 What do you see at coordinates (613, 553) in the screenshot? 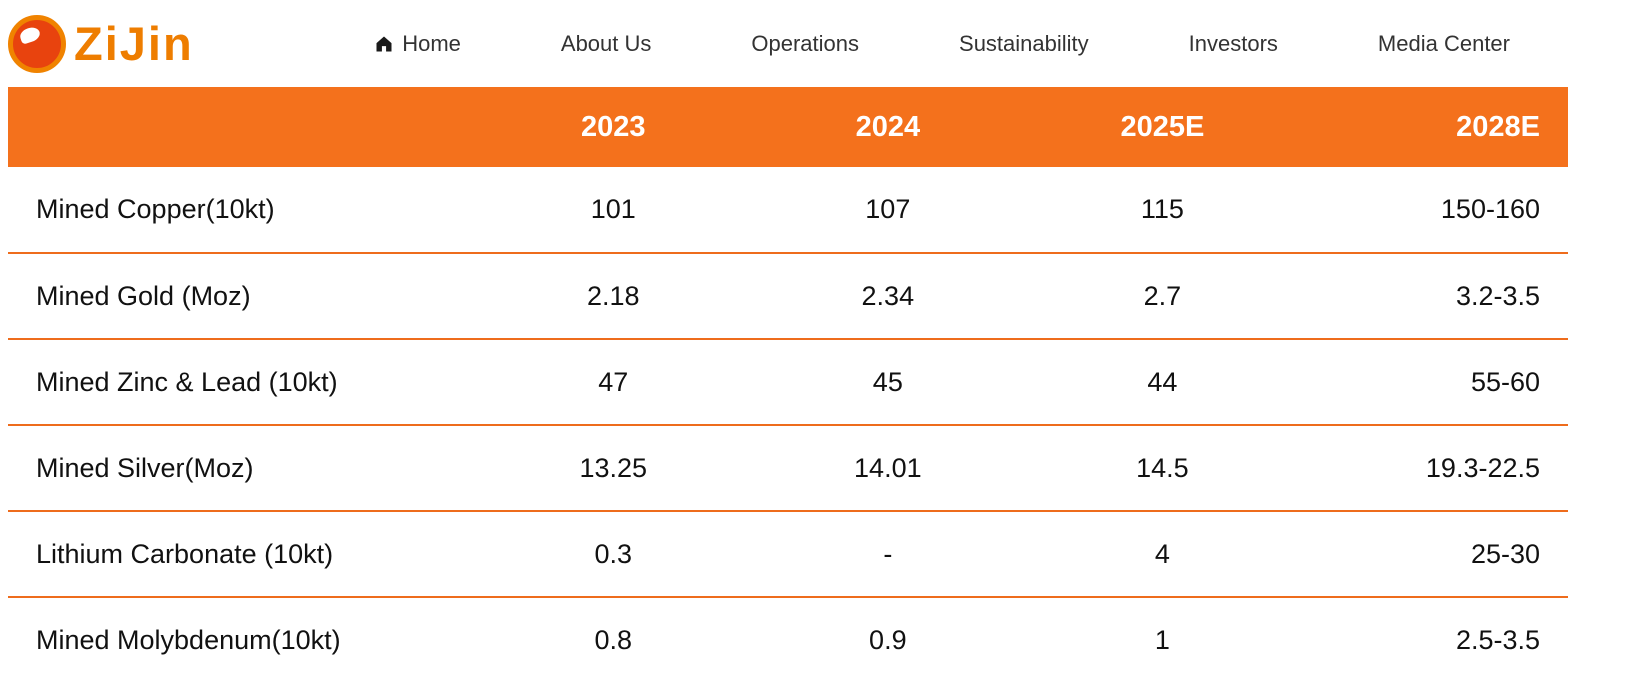
I see `cell-value: 0.3` at bounding box center [613, 553].